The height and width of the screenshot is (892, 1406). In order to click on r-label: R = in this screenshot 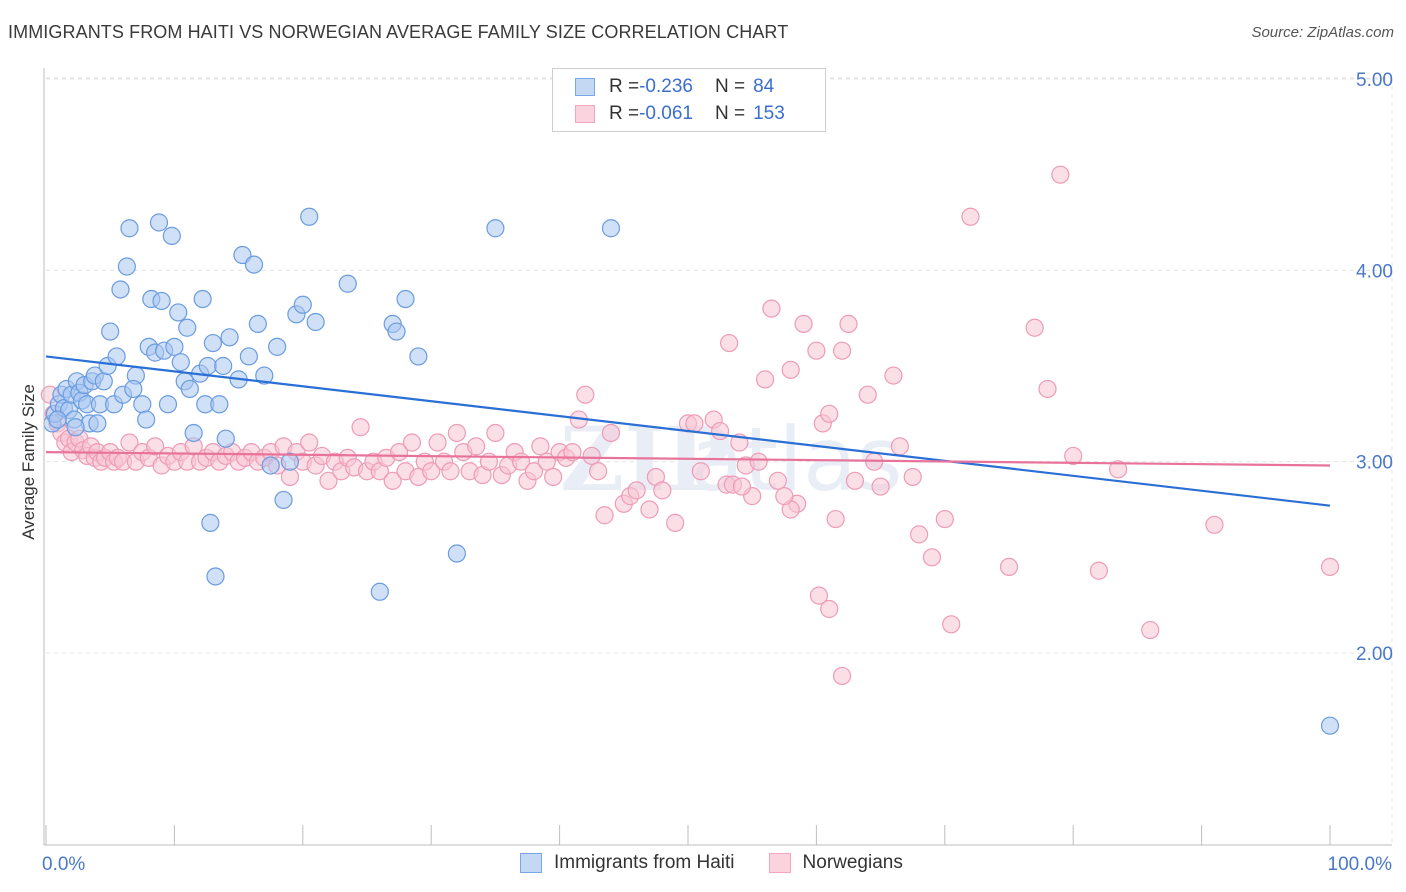, I will do `click(624, 86)`.